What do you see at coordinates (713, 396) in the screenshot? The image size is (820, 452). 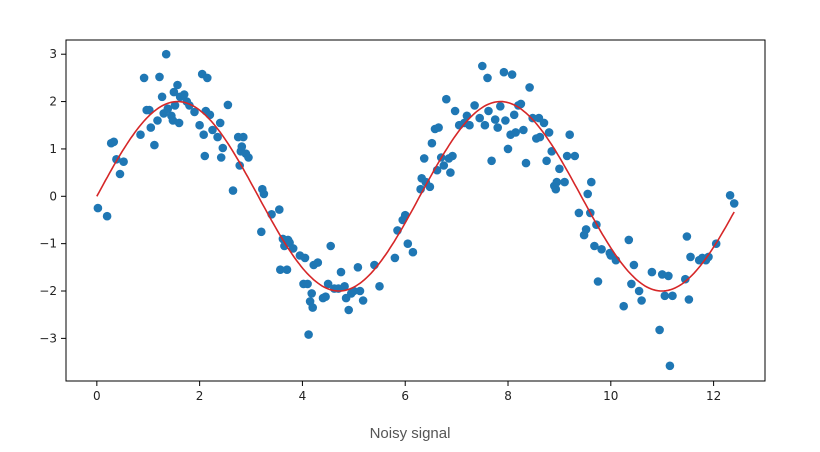 I see `x-tick-label: 12` at bounding box center [713, 396].